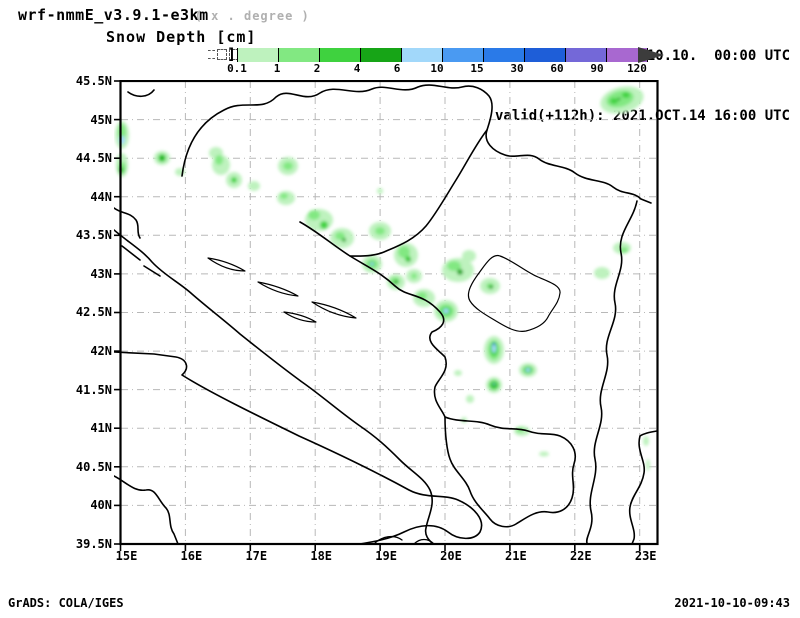 The height and width of the screenshot is (618, 800). Describe the element at coordinates (516, 556) in the screenshot. I see `lon-tick-label: 21E` at that location.